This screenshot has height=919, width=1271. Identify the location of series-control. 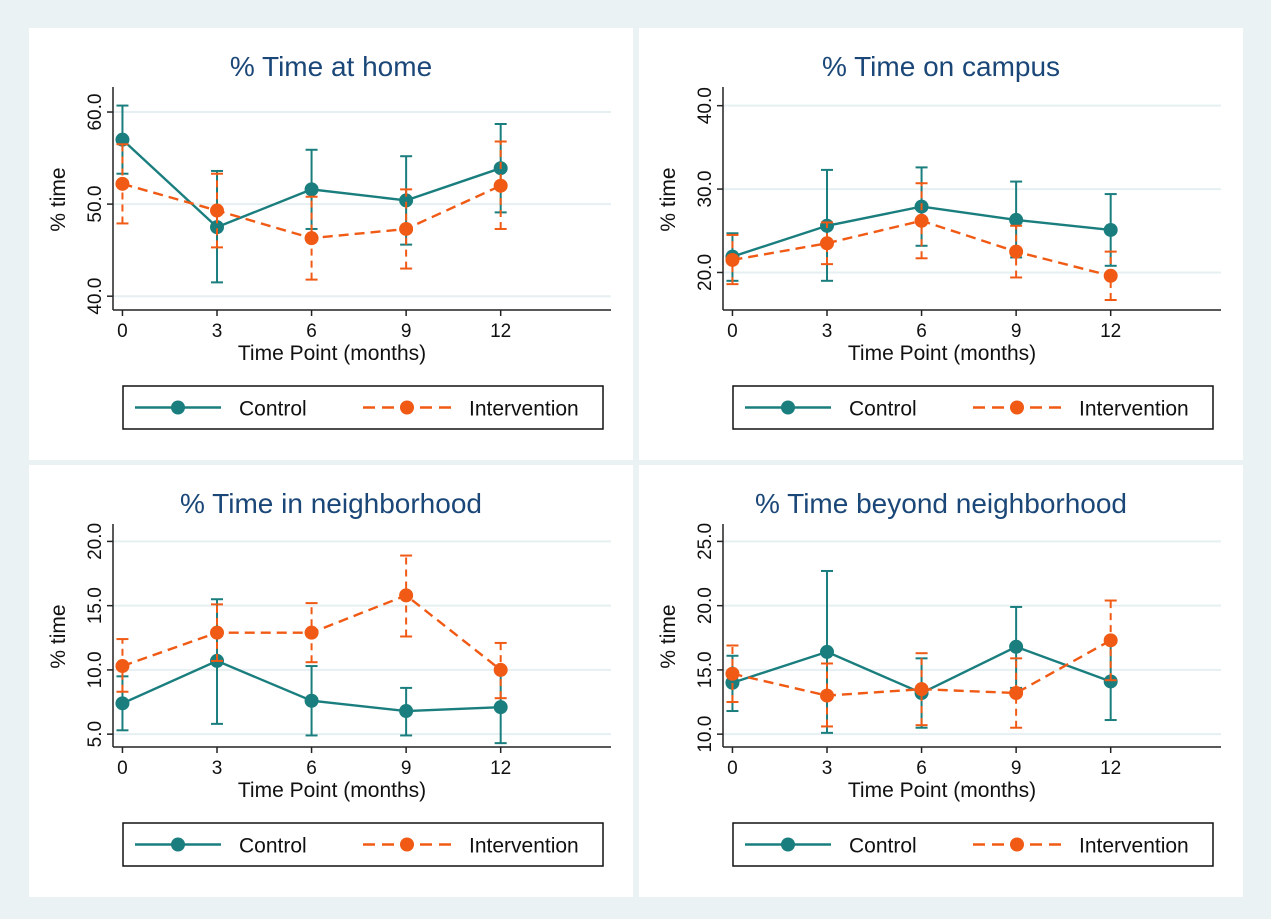
(311, 671).